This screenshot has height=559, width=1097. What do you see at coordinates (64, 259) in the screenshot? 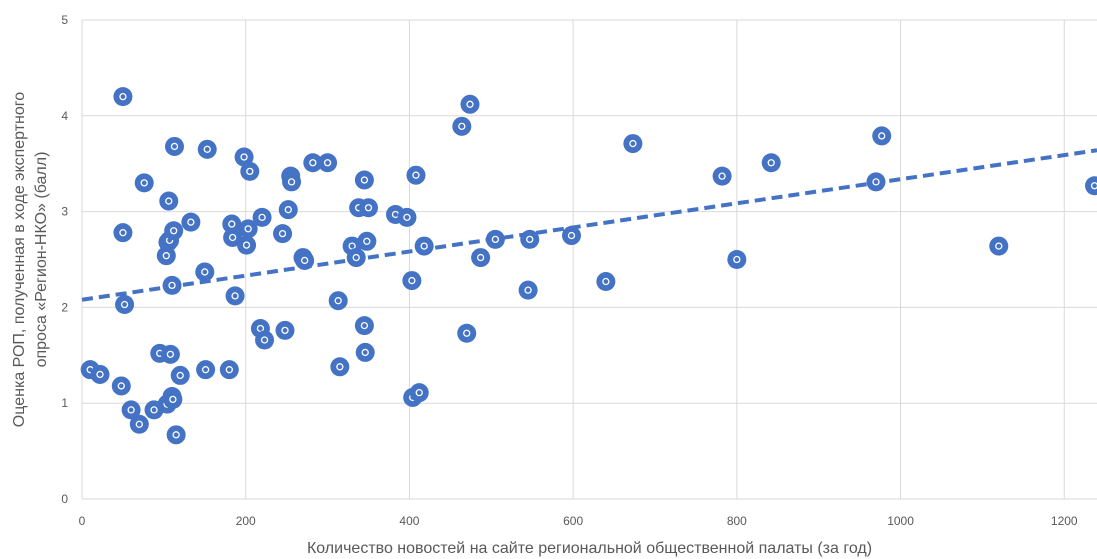
I see `y-tick-labels: 0 1 2 3 4 5` at bounding box center [64, 259].